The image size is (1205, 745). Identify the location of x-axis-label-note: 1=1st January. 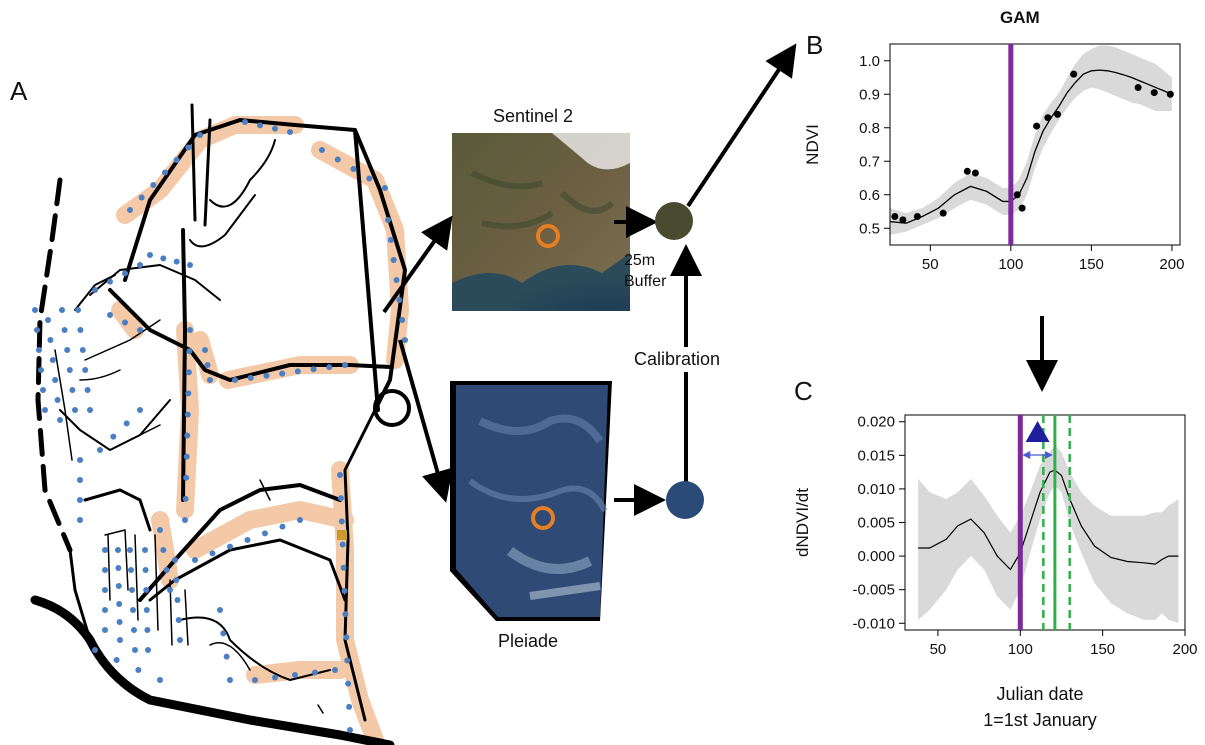
(1040, 720).